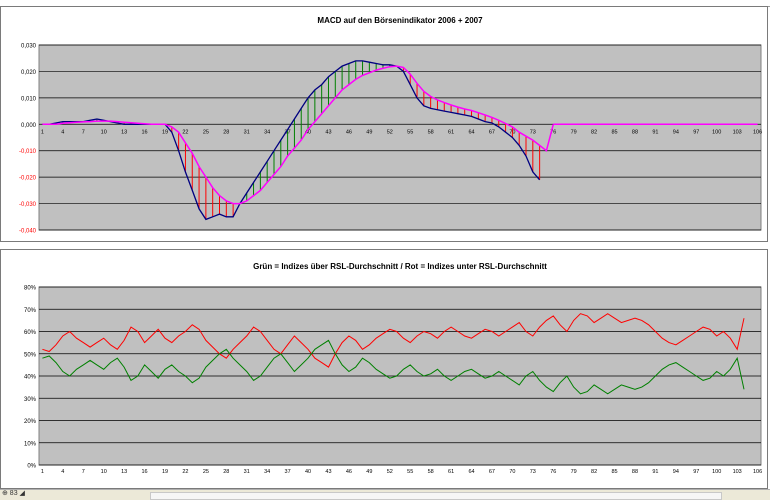 This screenshot has height=500, width=770. Describe the element at coordinates (30, 378) in the screenshot. I see `y-tick-label: 40%` at that location.